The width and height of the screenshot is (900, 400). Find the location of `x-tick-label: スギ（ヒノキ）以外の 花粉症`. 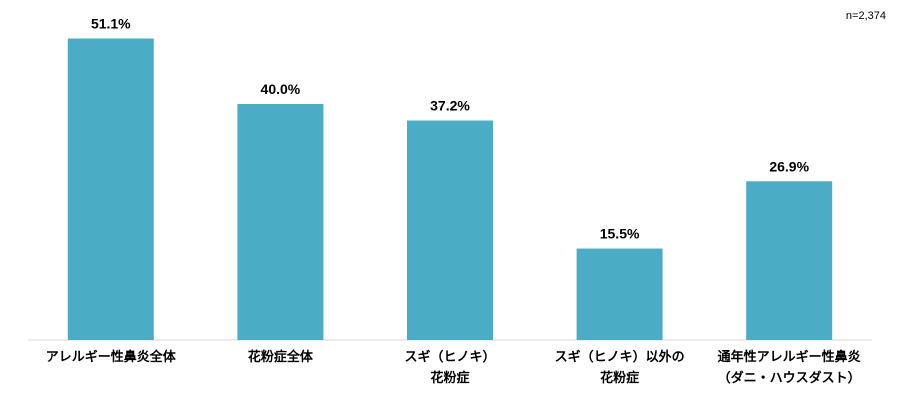

x-tick-label: スギ（ヒノキ）以外の 花粉症 is located at coordinates (619, 367).